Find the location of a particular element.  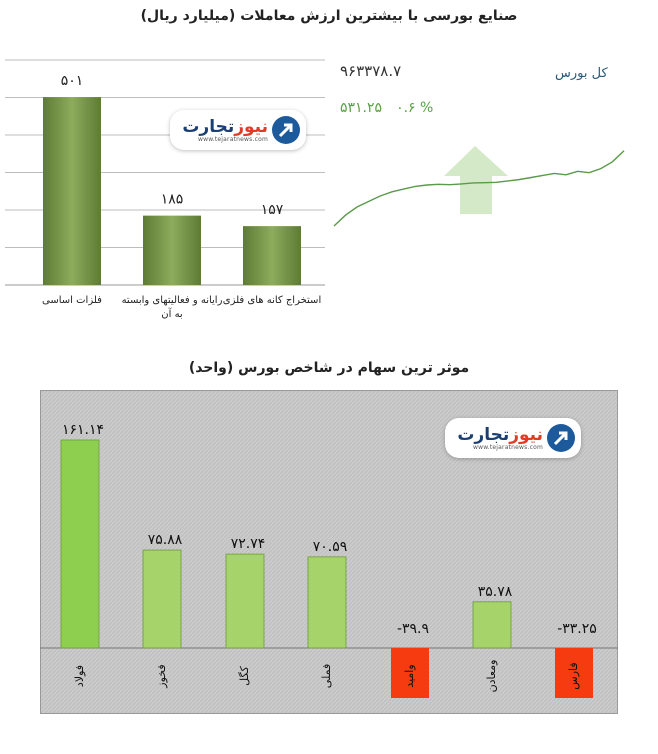

logo-brand-part1-bottom: نیوز is located at coordinates (526, 434).